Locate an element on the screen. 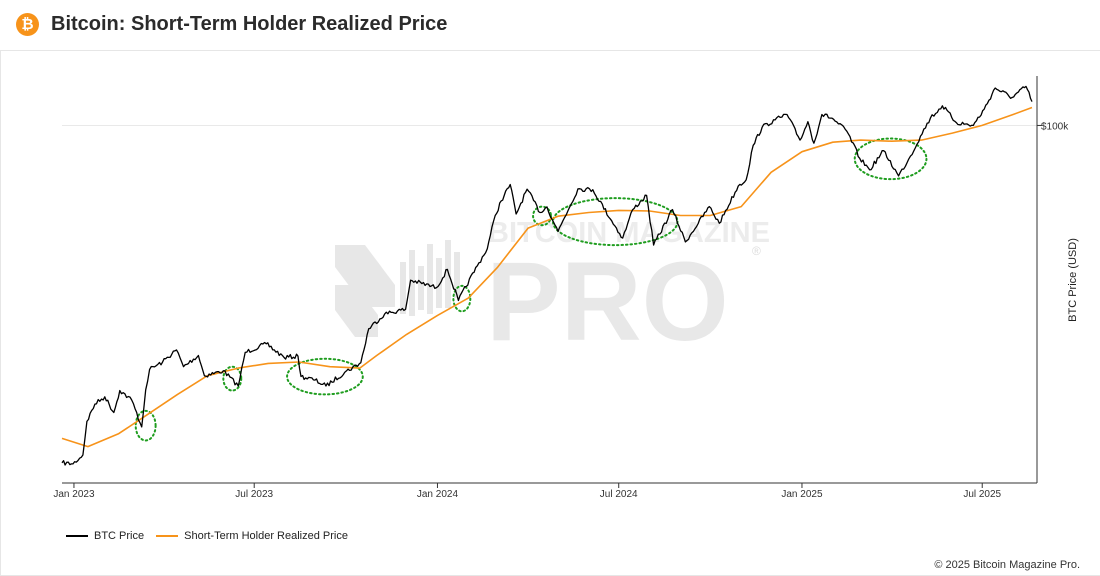 The height and width of the screenshot is (576, 1100). x-tick-label: Jan 2025 is located at coordinates (802, 494).